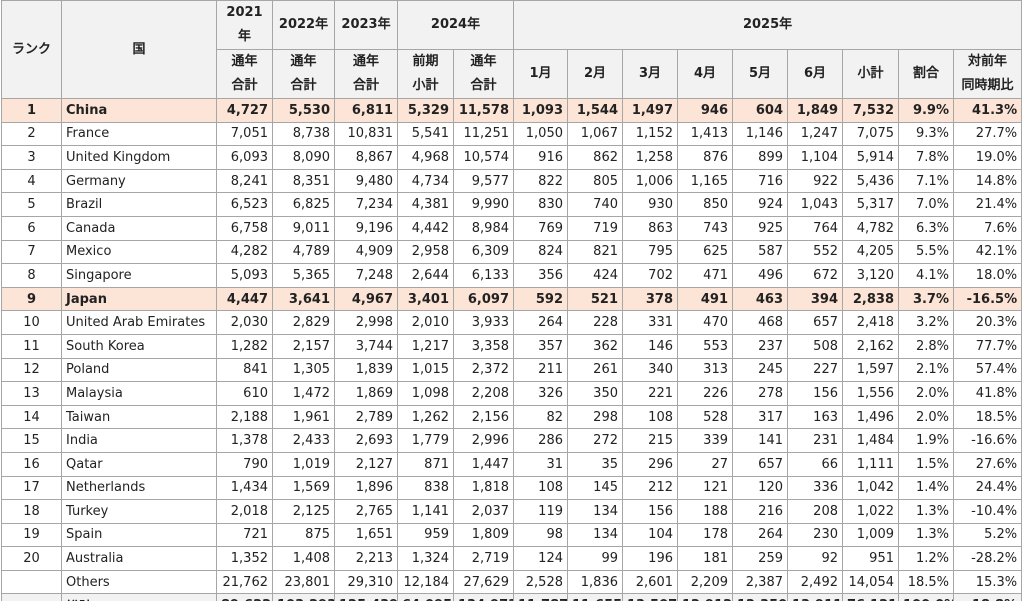 The width and height of the screenshot is (1024, 601). I want to click on value-cell: 491, so click(705, 299).